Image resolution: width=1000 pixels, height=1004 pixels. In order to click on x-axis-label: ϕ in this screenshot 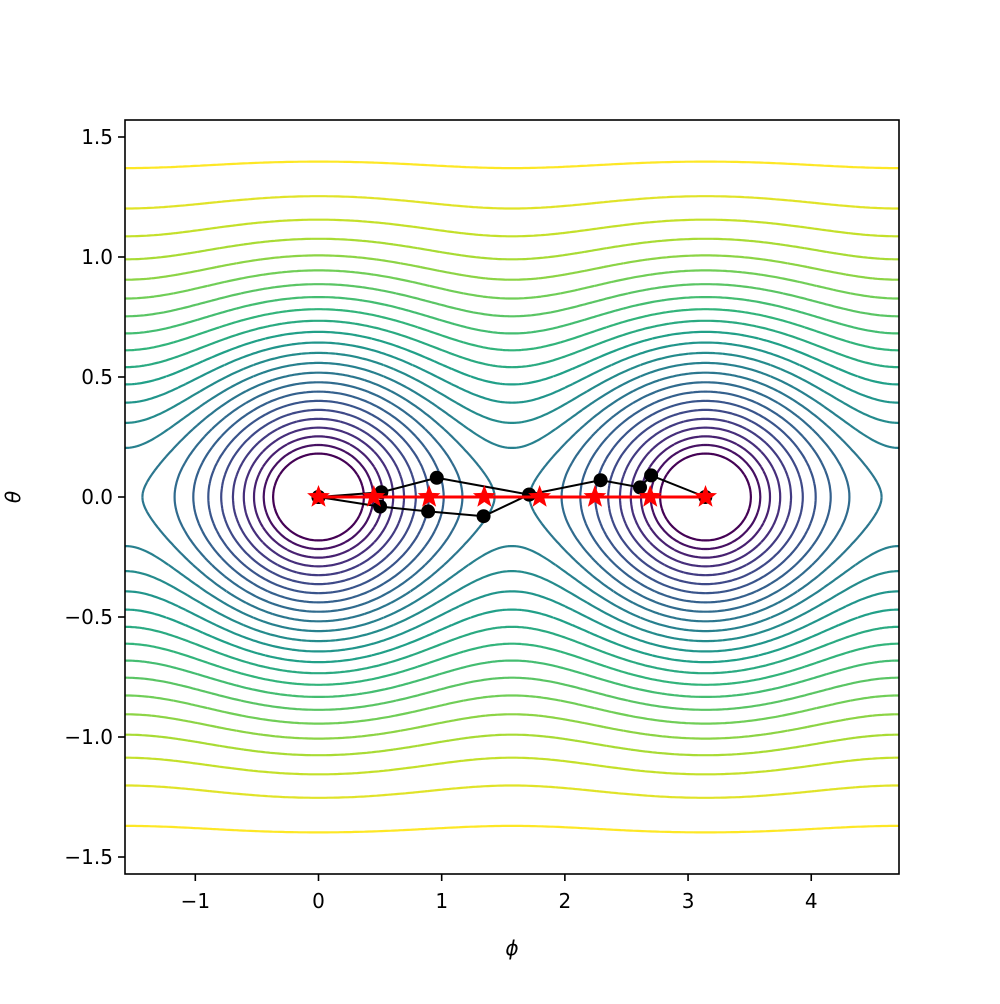, I will do `click(511, 948)`.